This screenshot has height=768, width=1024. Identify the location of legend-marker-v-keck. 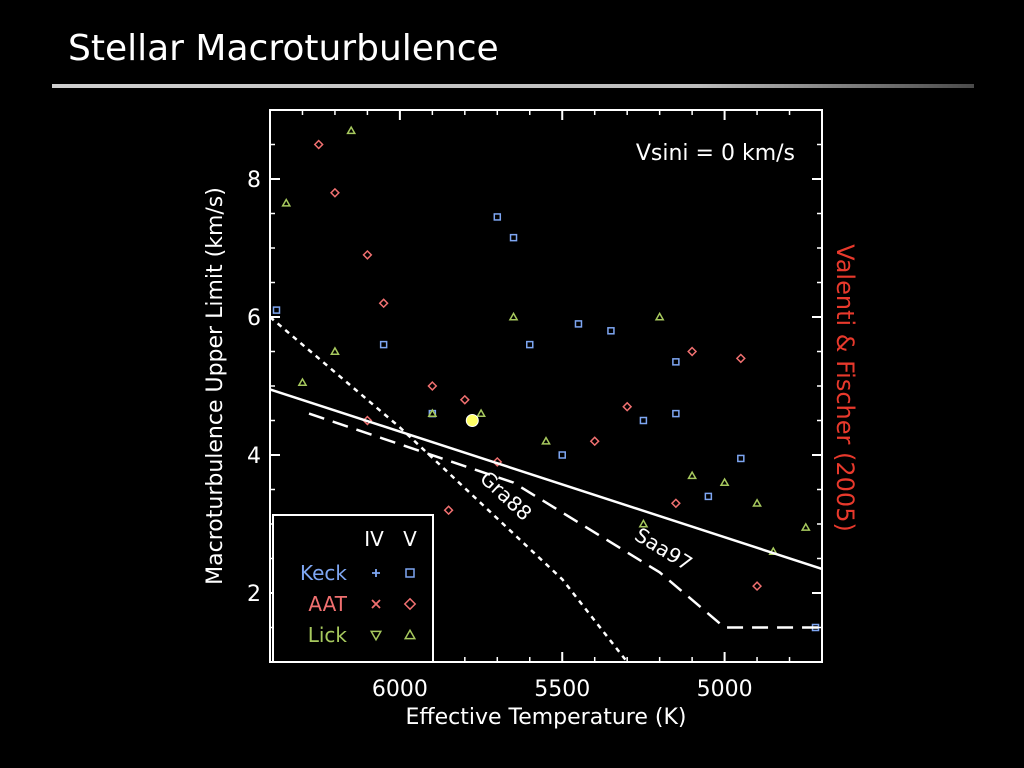
(410, 573).